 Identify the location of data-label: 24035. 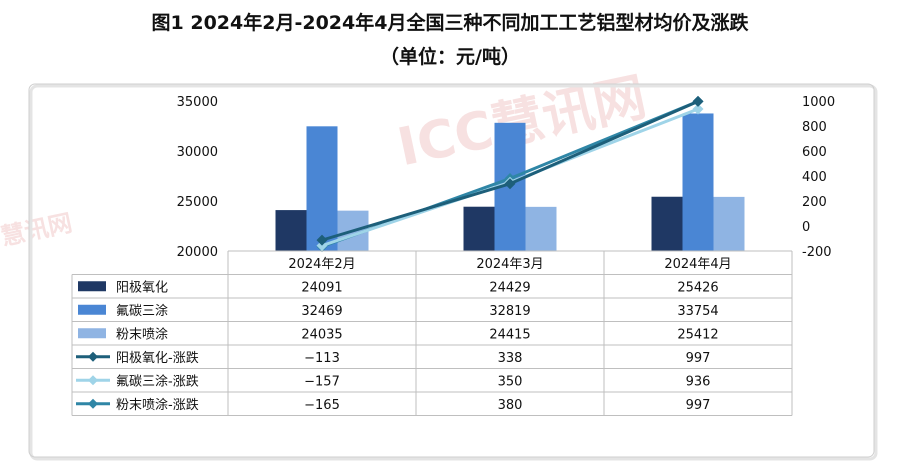
(321, 334).